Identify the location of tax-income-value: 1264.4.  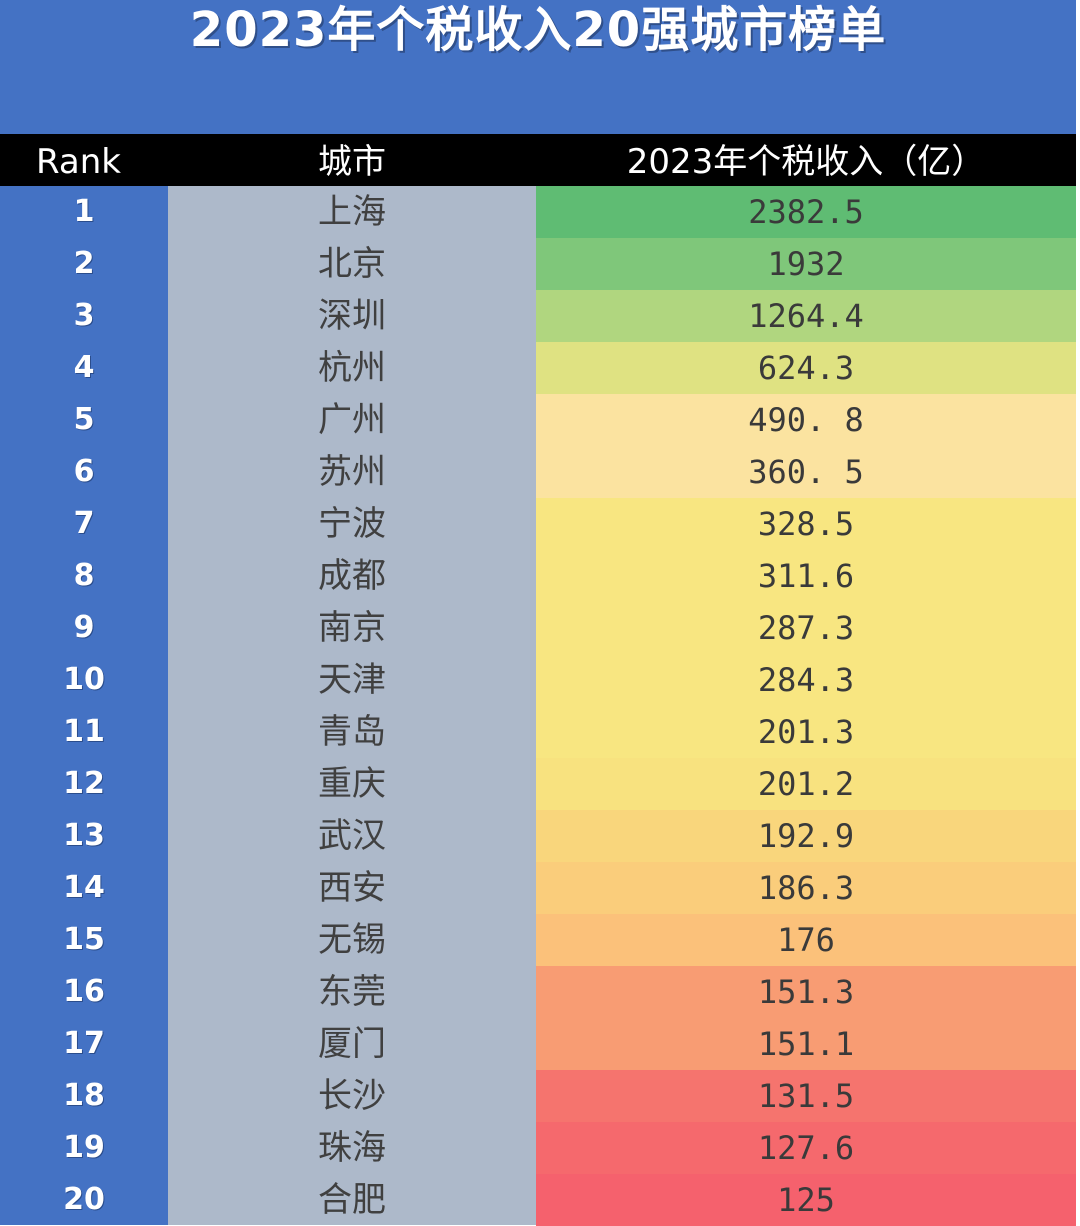
(806, 316).